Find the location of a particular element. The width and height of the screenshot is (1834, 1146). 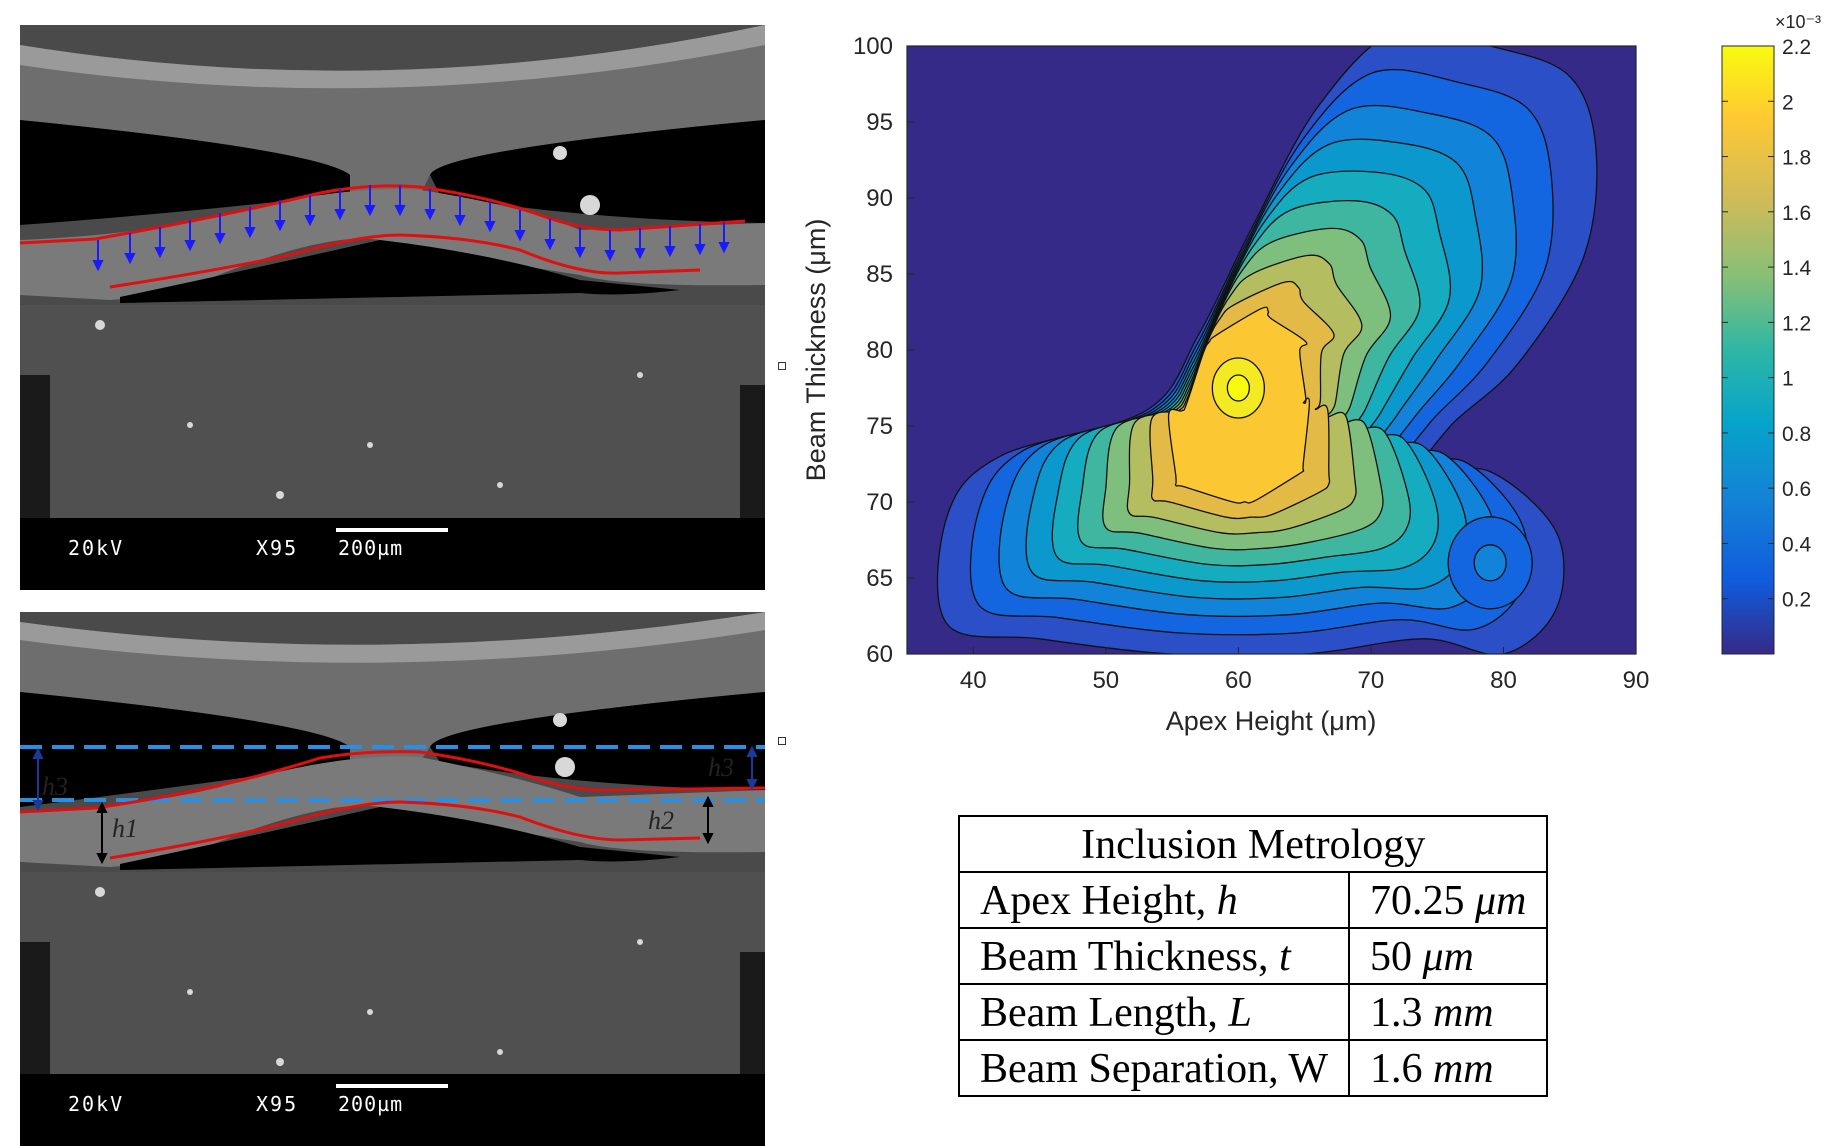

colorbar-tick-label: 1.4 is located at coordinates (1797, 268).